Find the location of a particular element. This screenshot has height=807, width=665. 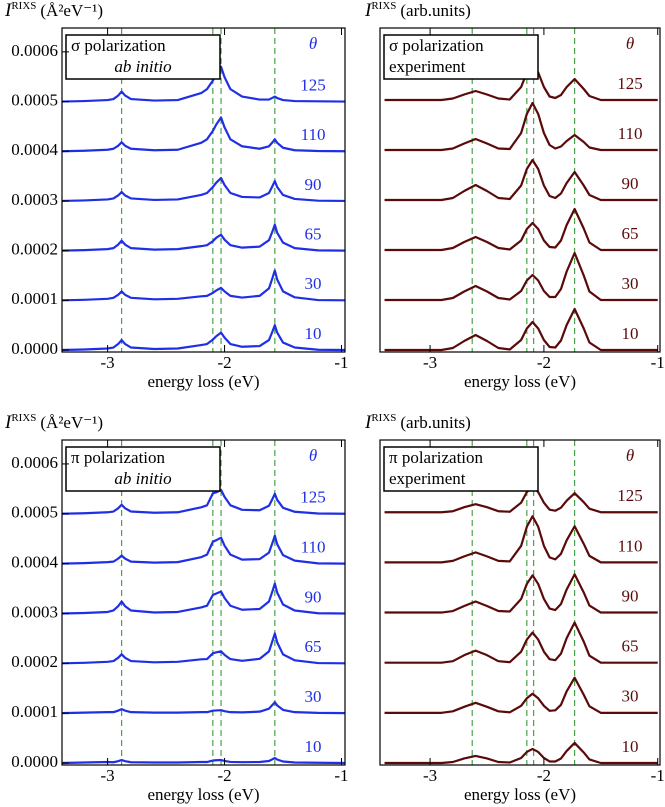

annotation-text: ab initio is located at coordinates (142, 478).